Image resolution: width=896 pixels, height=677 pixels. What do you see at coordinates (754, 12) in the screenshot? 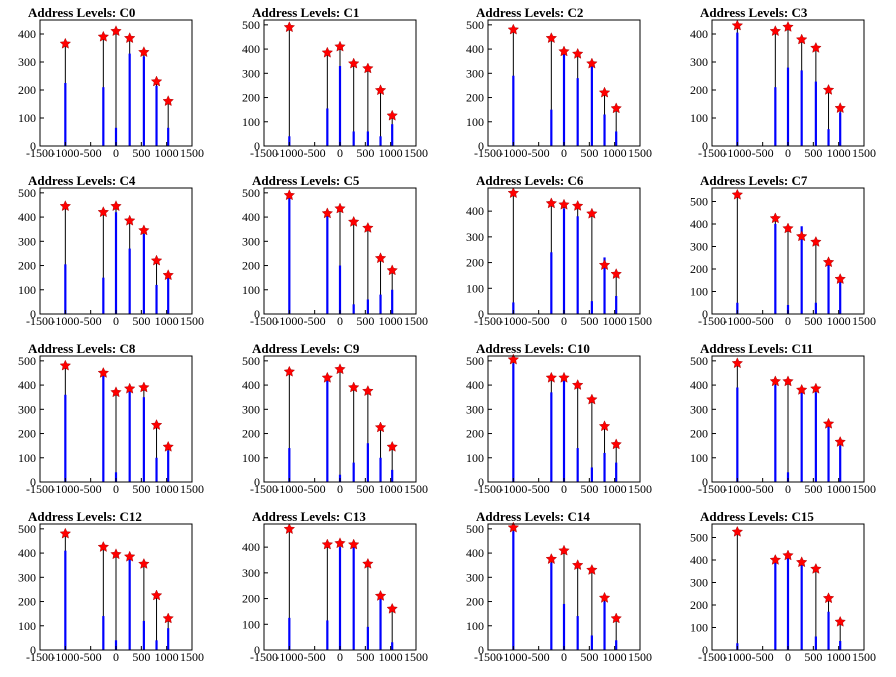
I see `chart-title: Address Levels: C3` at bounding box center [754, 12].